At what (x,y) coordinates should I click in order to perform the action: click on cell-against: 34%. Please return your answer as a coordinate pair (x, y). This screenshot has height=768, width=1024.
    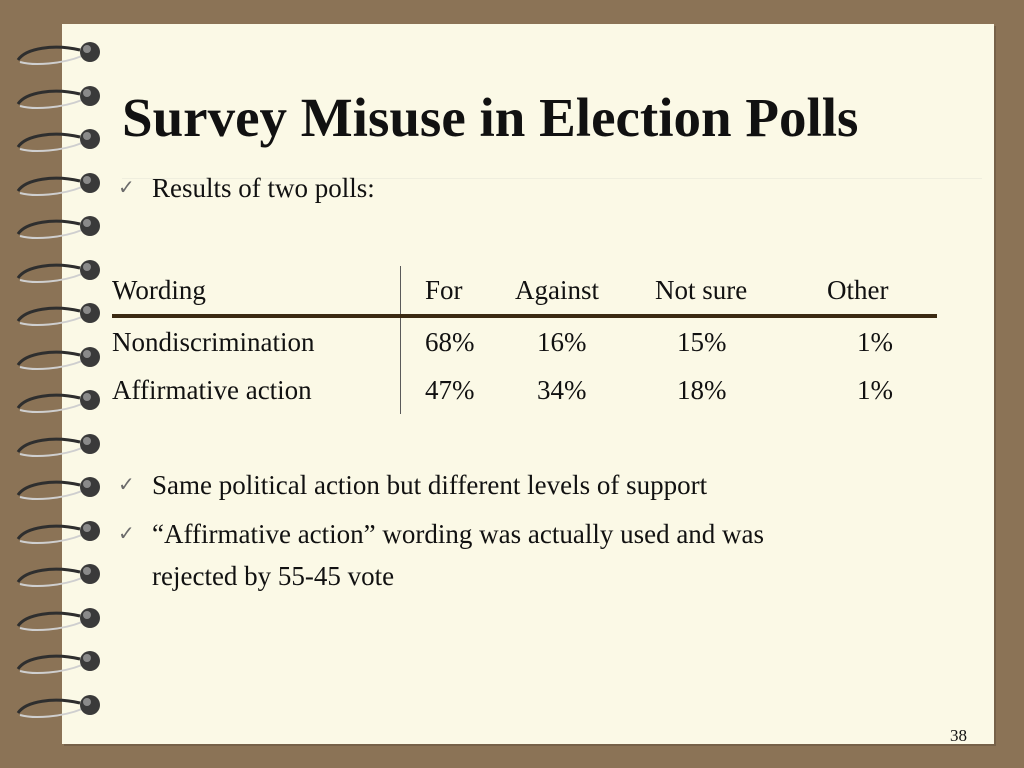
    Looking at the image, I should click on (562, 389).